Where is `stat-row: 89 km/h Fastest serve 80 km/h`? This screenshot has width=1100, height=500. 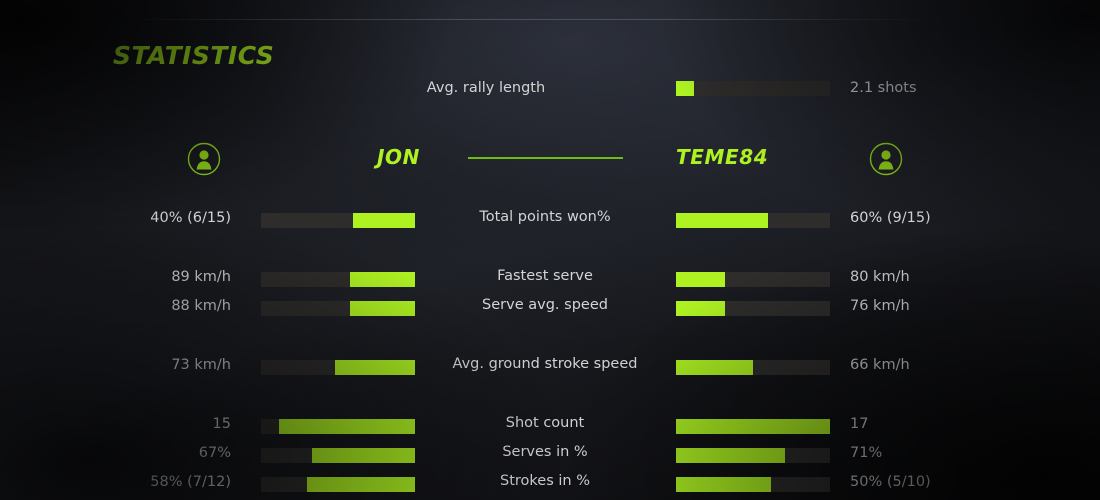 stat-row: 89 km/h Fastest serve 80 km/h is located at coordinates (550, 278).